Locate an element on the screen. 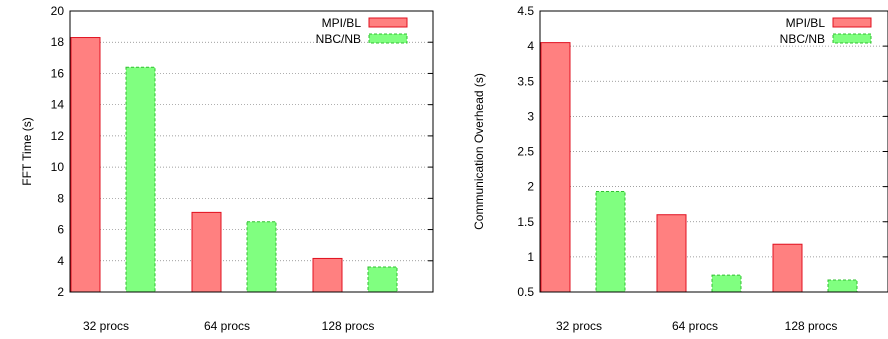 This screenshot has width=888, height=339. y-tick-label: 16 is located at coordinates (58, 73).